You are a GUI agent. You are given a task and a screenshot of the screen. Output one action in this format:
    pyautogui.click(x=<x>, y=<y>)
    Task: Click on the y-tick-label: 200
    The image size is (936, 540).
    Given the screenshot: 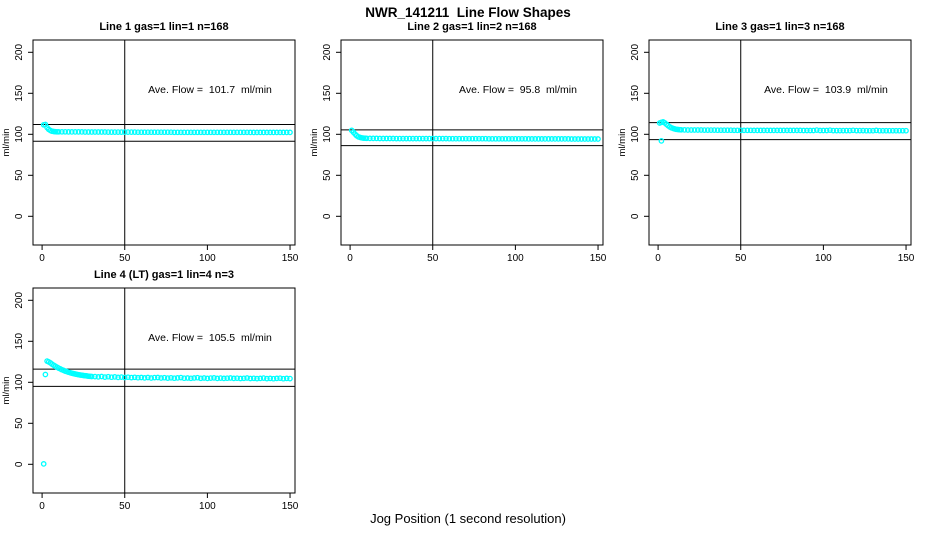 What is the action you would take?
    pyautogui.click(x=19, y=52)
    